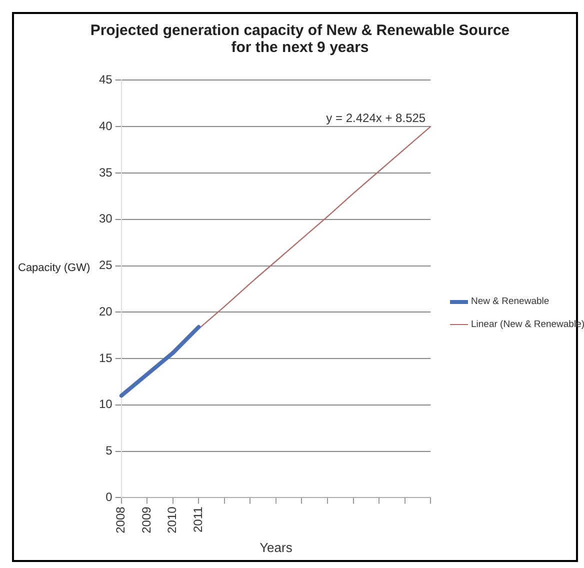  Describe the element at coordinates (109, 497) in the screenshot. I see `y-tick-label: 0` at that location.